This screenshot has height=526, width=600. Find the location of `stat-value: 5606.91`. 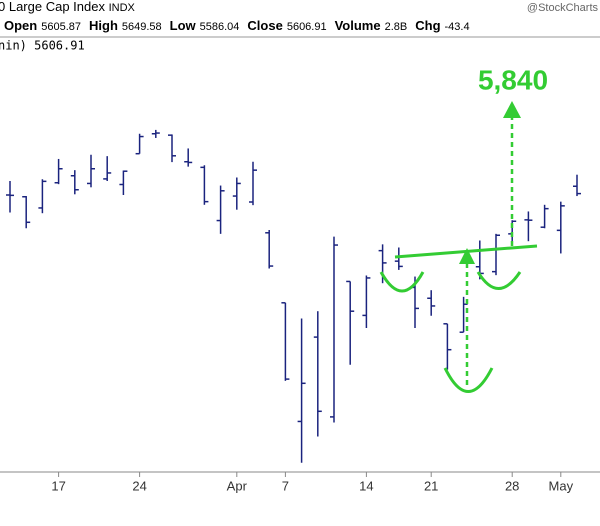

stat-value: 5606.91 is located at coordinates (307, 27).